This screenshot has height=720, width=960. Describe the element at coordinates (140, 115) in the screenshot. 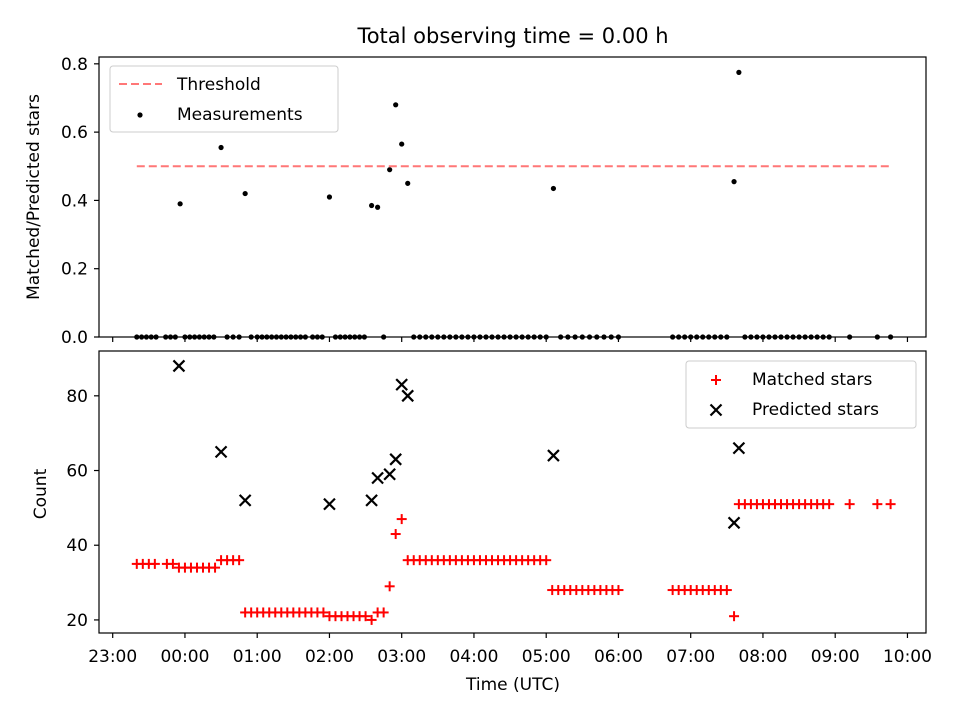

I see `legend-measurements-swatch` at that location.